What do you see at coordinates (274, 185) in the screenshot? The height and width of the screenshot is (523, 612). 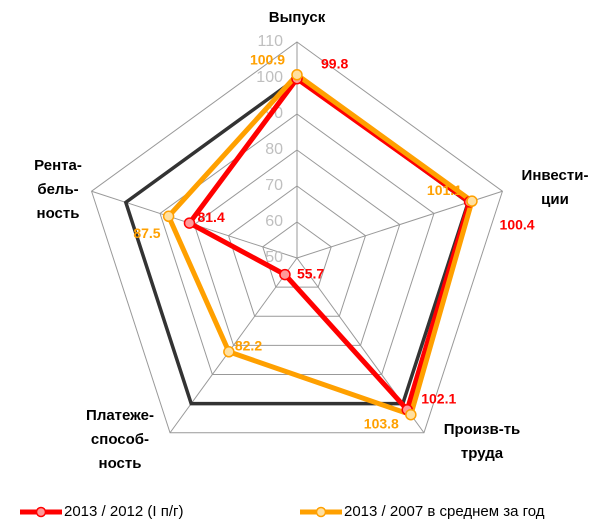 I see `r-tick-label: 70` at bounding box center [274, 185].